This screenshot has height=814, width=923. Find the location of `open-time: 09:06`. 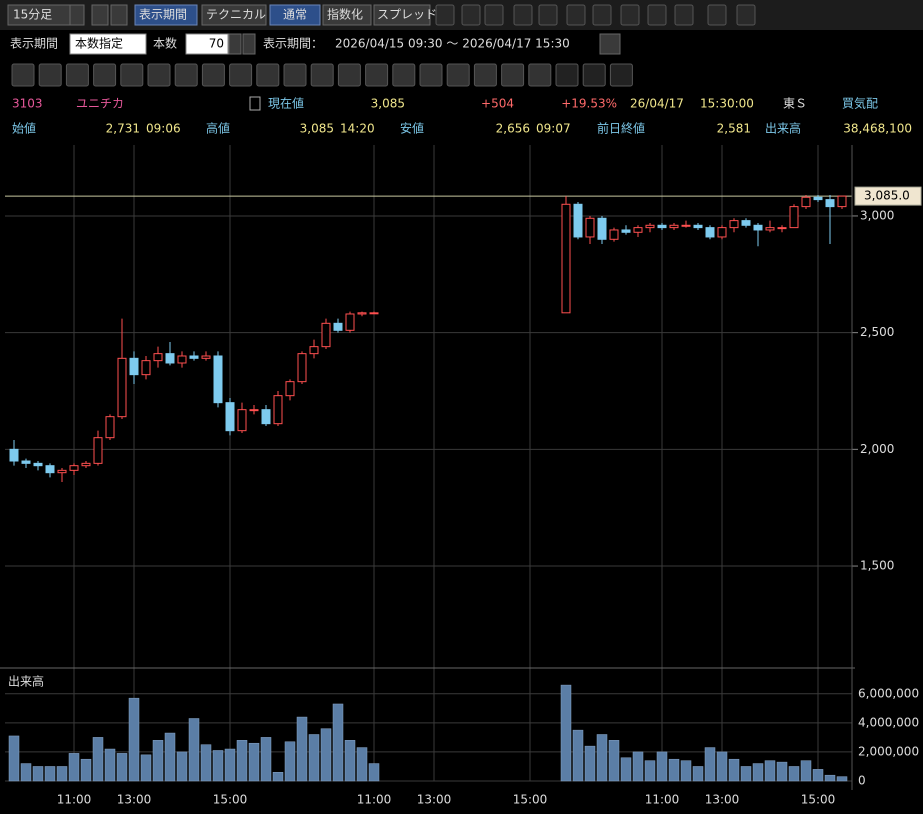

open-time: 09:06 is located at coordinates (163, 129).